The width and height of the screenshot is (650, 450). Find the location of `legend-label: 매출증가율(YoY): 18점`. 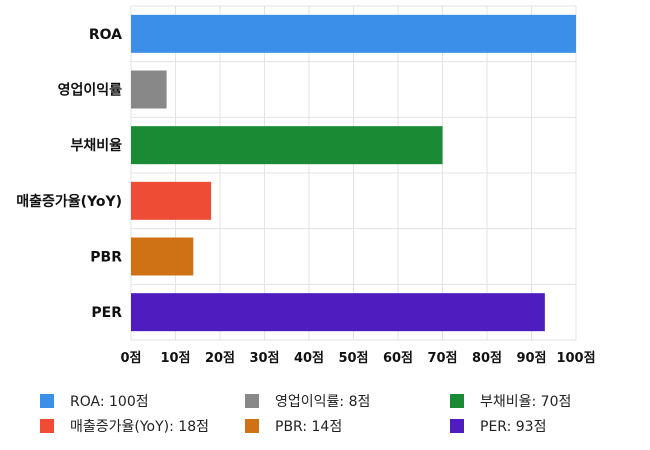

legend-label: 매출증가율(YoY): 18점 is located at coordinates (139, 427).